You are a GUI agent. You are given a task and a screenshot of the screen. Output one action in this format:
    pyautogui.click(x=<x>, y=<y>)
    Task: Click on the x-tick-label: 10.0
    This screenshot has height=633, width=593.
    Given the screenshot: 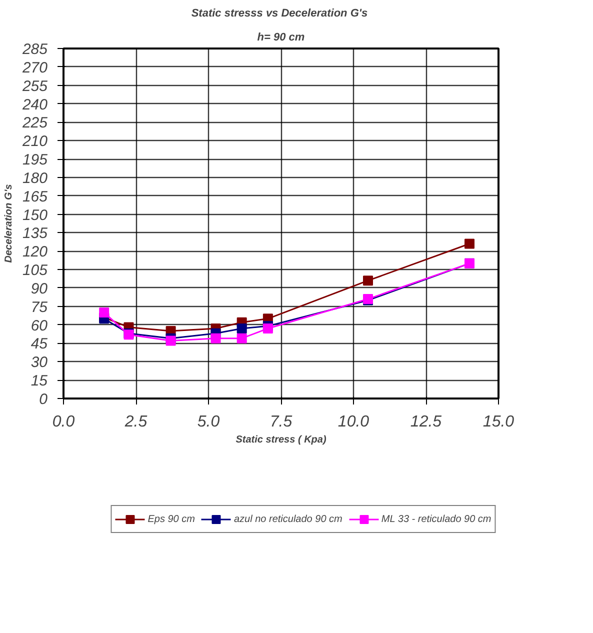 What is the action you would take?
    pyautogui.click(x=354, y=422)
    